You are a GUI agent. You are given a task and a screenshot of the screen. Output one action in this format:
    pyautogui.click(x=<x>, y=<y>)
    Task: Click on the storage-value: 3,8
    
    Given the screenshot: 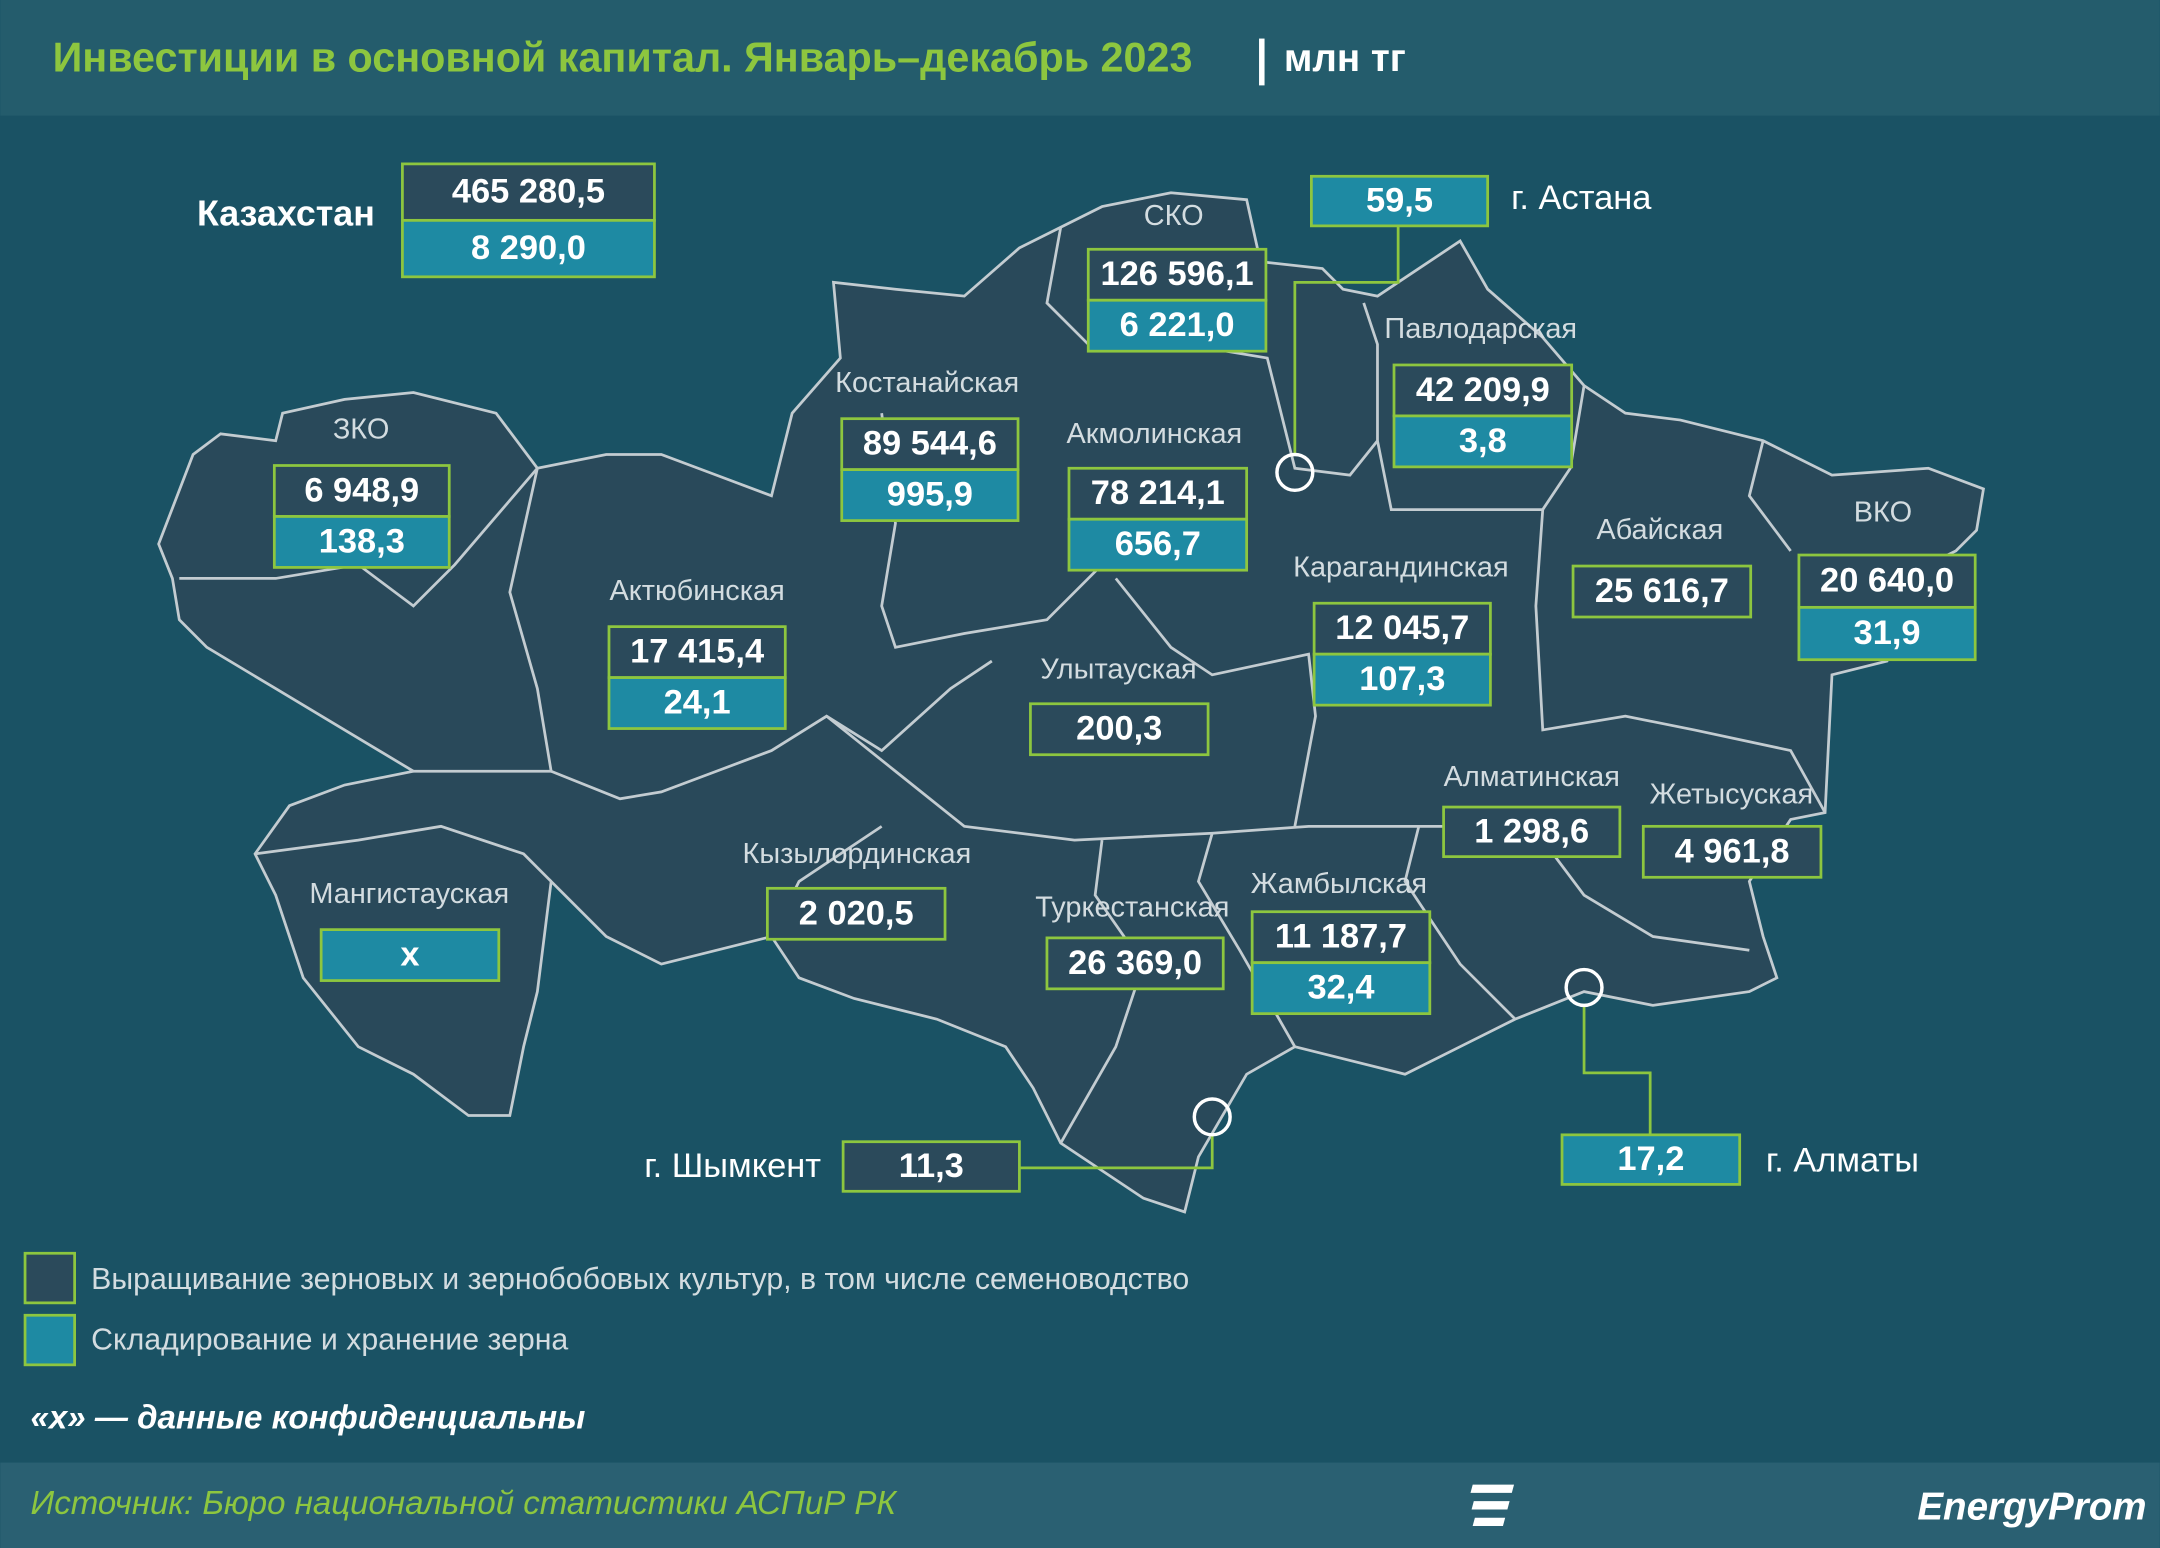 What is the action you would take?
    pyautogui.click(x=1483, y=441)
    